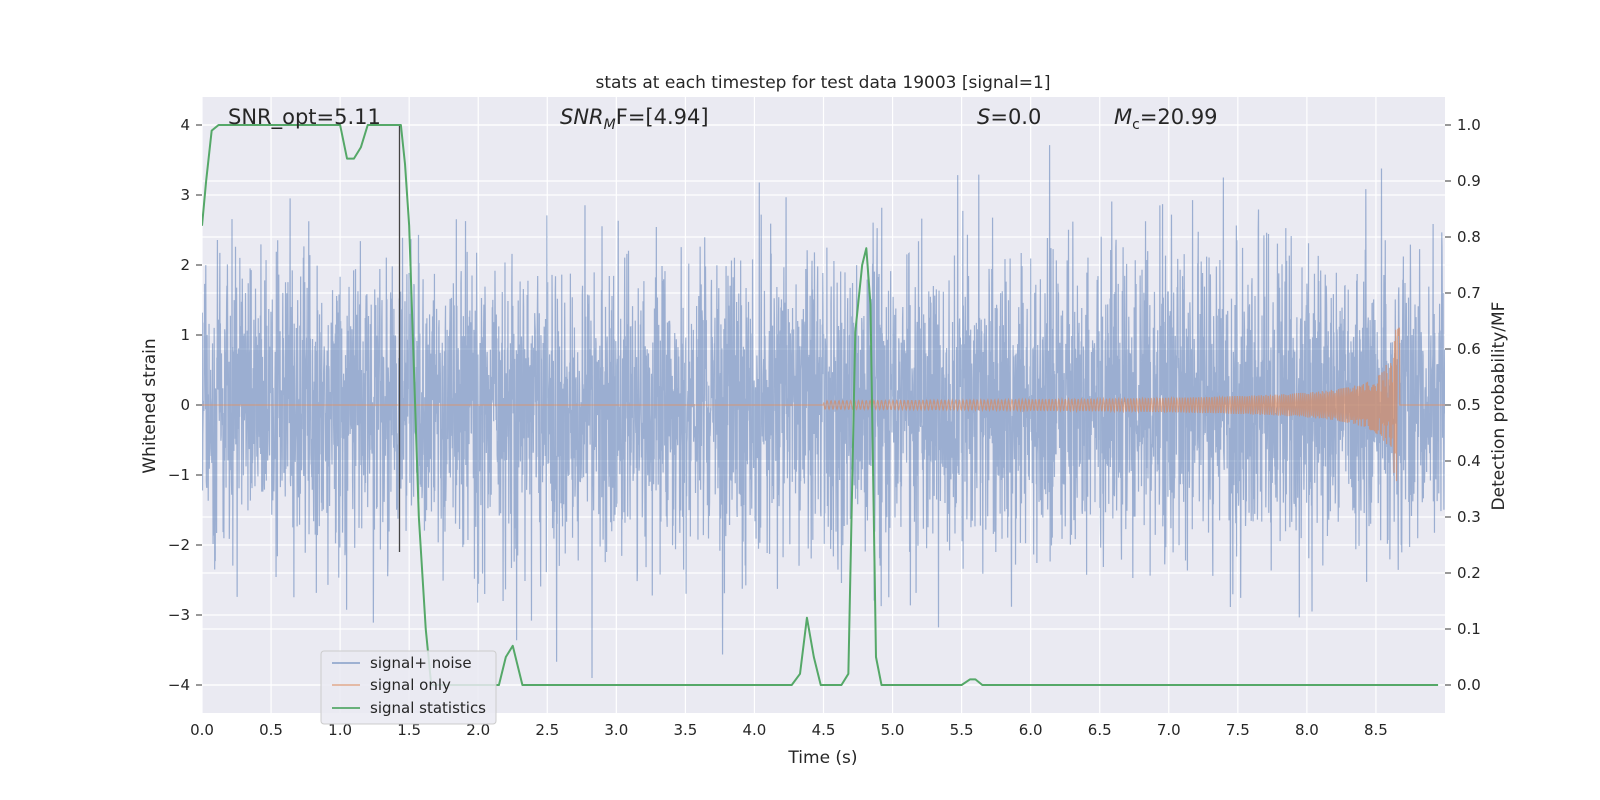  I want to click on y-right-tick-label: 0.2, so click(1469, 573).